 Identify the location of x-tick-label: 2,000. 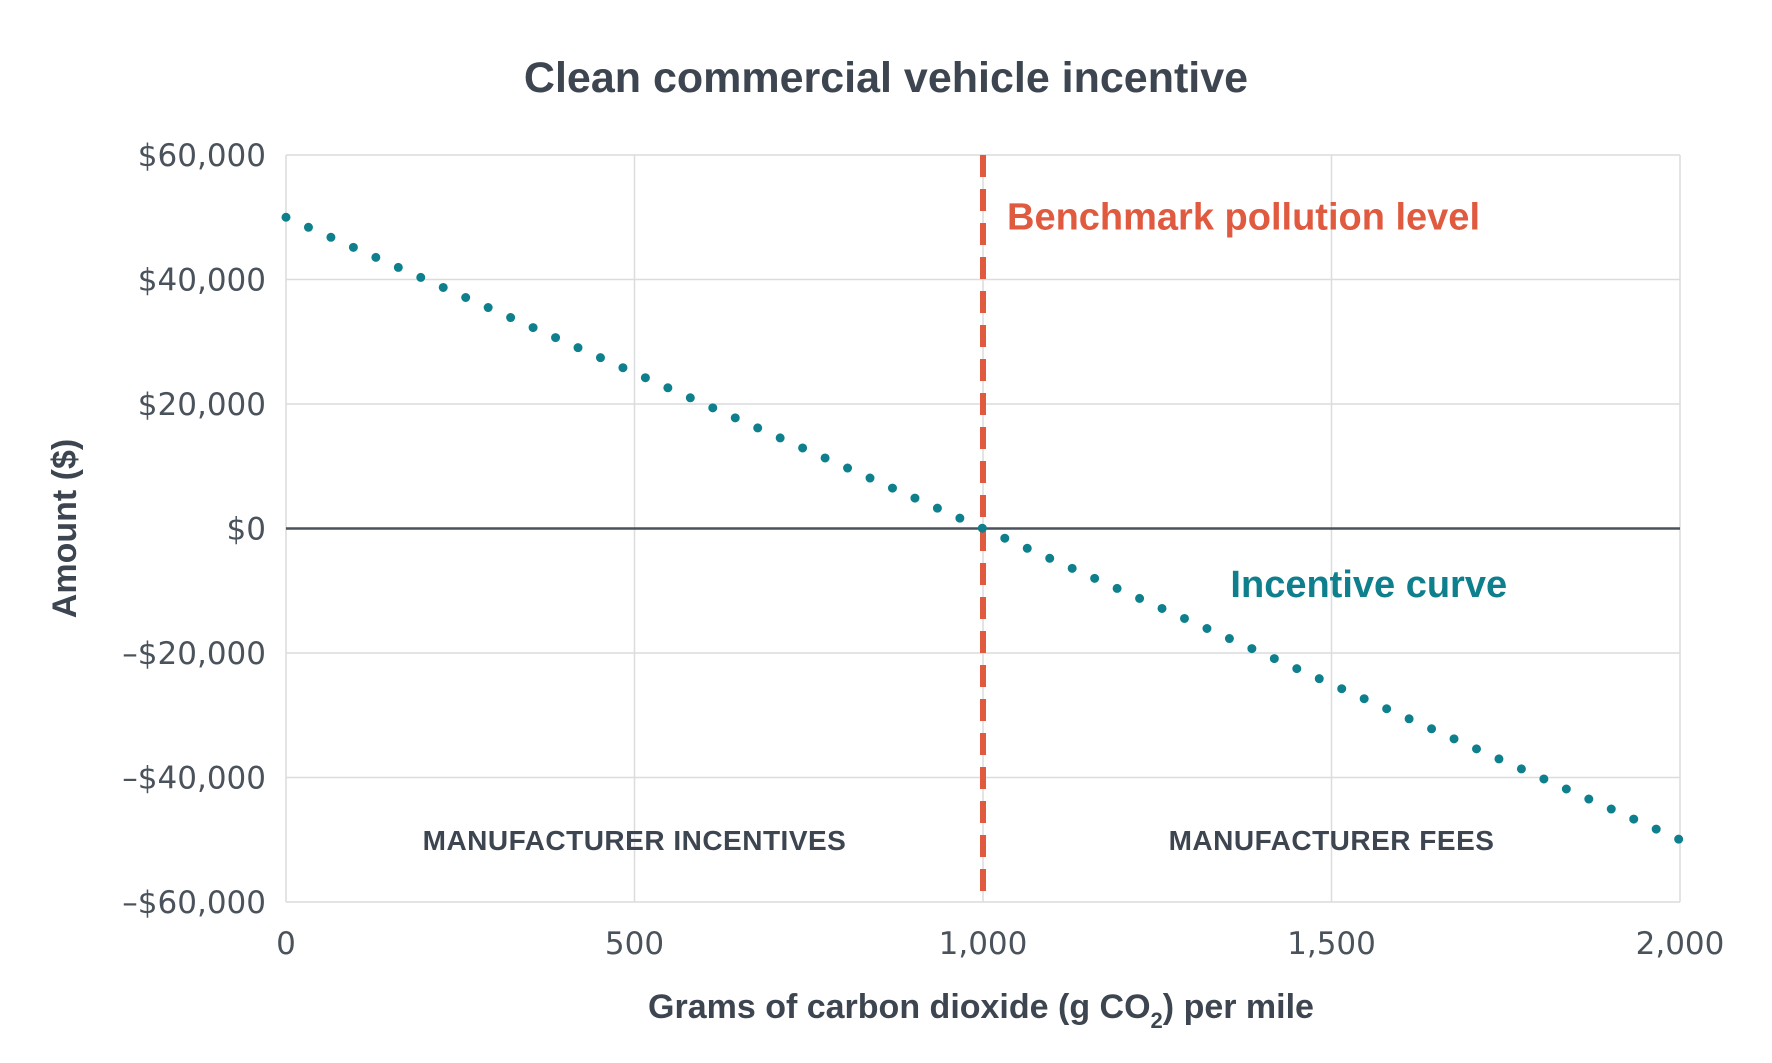
(1680, 944).